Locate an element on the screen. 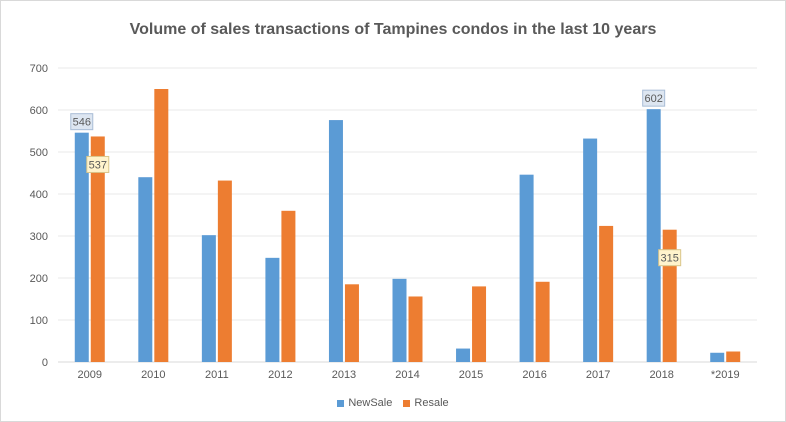 This screenshot has height=422, width=786. y-tick-label: 700 is located at coordinates (39, 69).